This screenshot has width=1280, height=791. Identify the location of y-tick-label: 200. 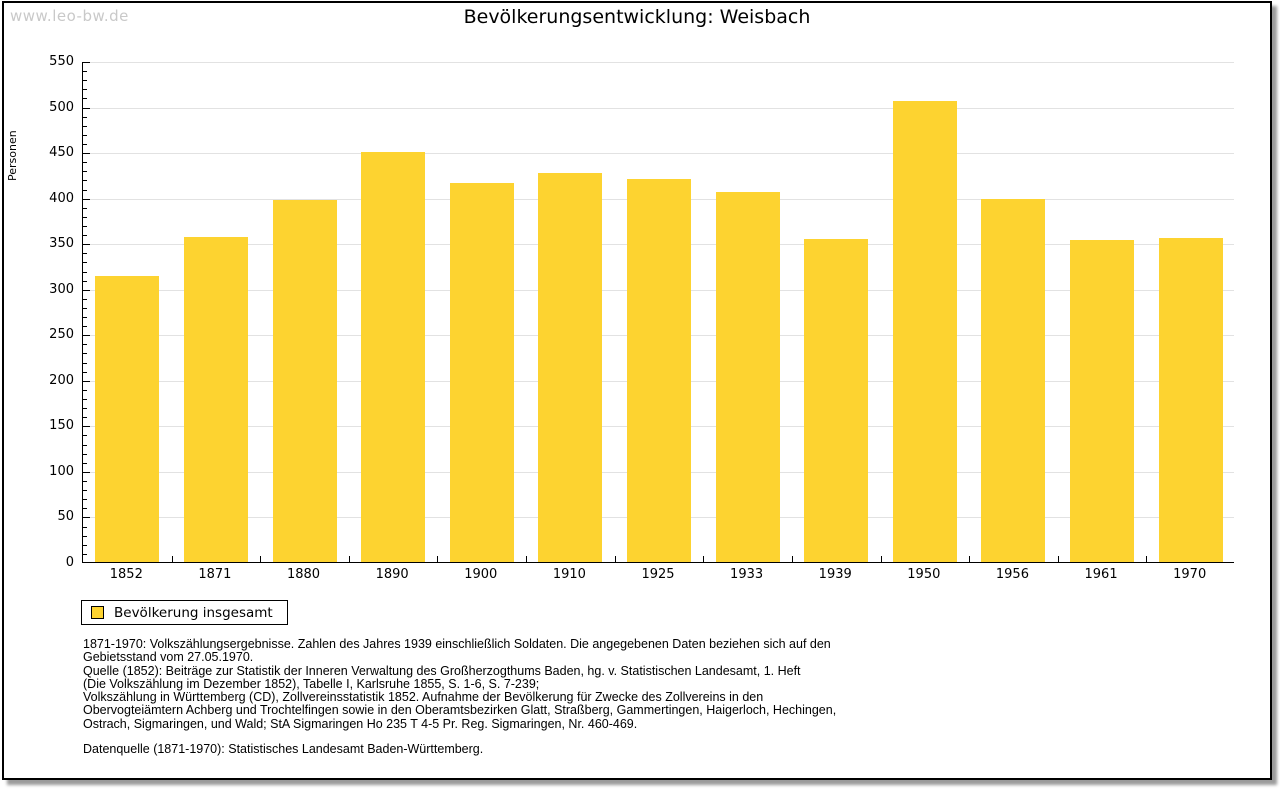
(61, 380).